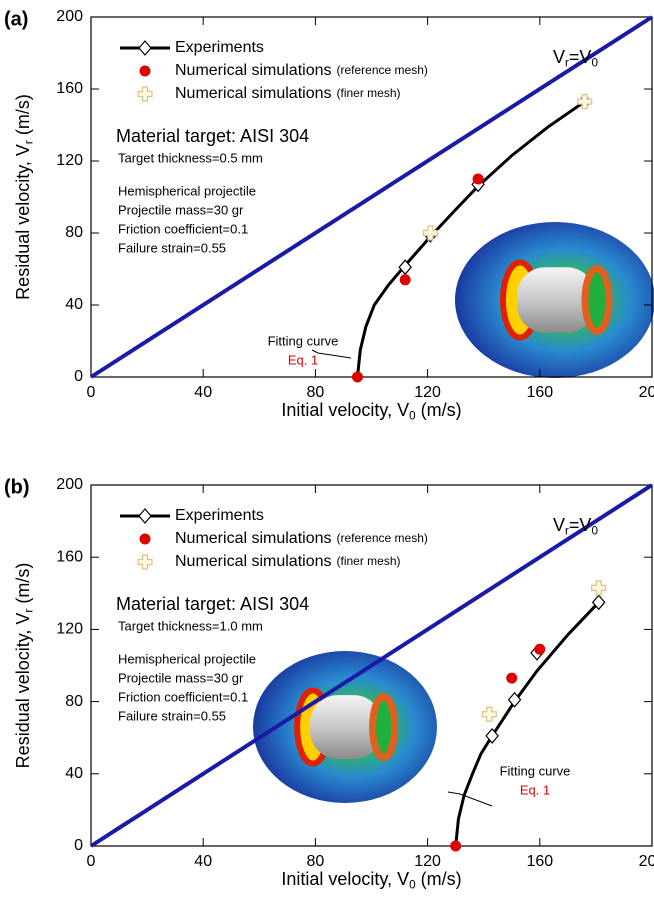  Describe the element at coordinates (384, 727) in the screenshot. I see `projectile-tail` at that location.